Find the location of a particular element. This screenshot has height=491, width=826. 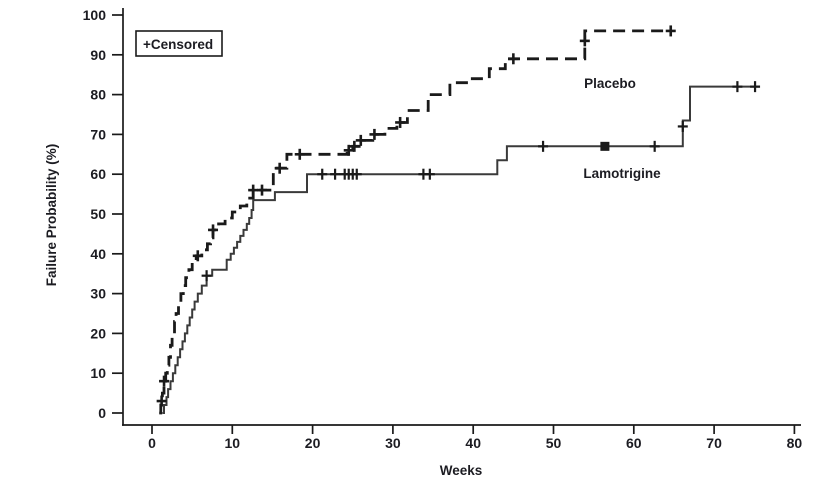

lamotrigine-series-label: Lamotrigine is located at coordinates (622, 173).